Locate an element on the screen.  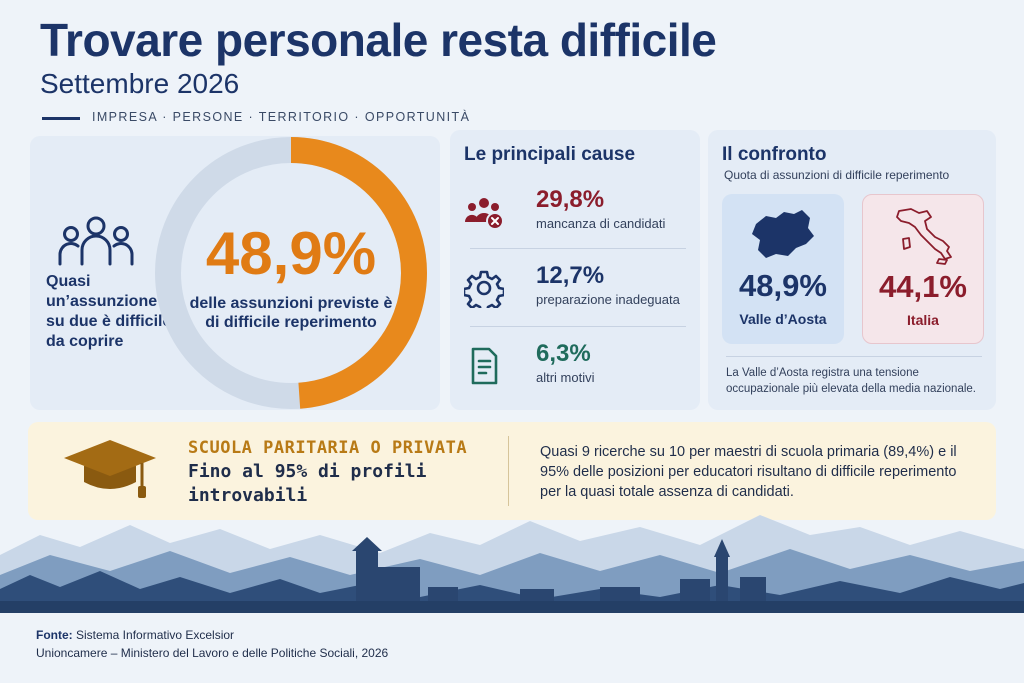
cause-label: altri motivi is located at coordinates (565, 377).